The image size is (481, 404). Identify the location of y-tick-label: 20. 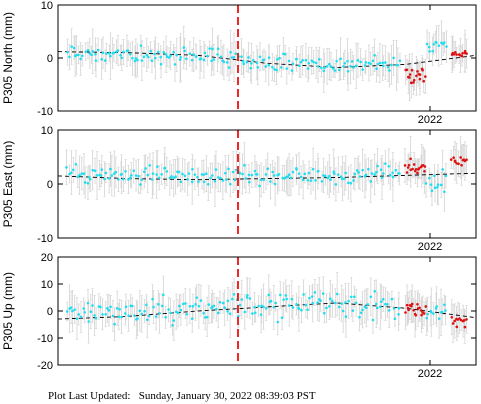
(47, 258).